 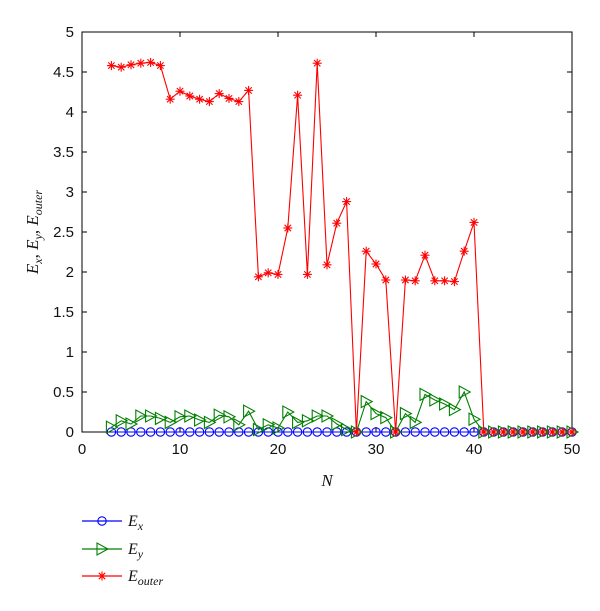 What do you see at coordinates (63, 72) in the screenshot?
I see `y-tick-label: 4.5` at bounding box center [63, 72].